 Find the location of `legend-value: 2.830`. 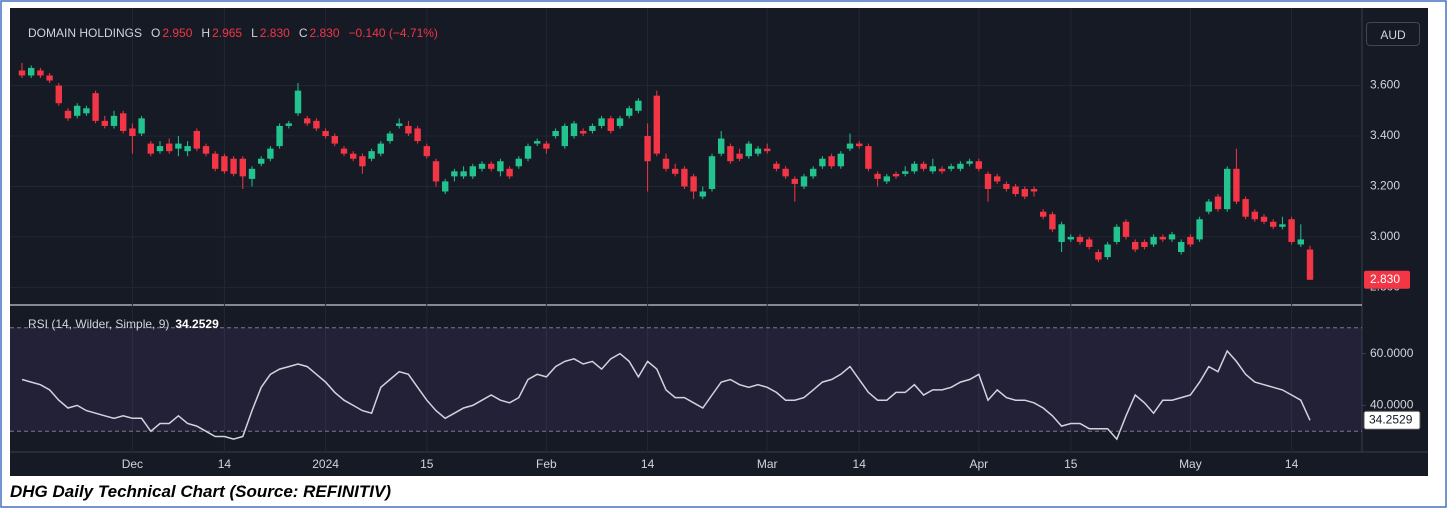

legend-value: 2.830 is located at coordinates (324, 33).